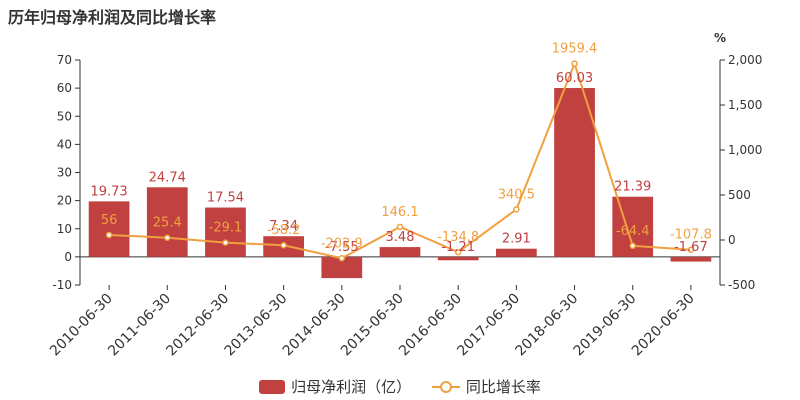 The image size is (800, 400). I want to click on bar-value-label: 19.73, so click(108, 191).